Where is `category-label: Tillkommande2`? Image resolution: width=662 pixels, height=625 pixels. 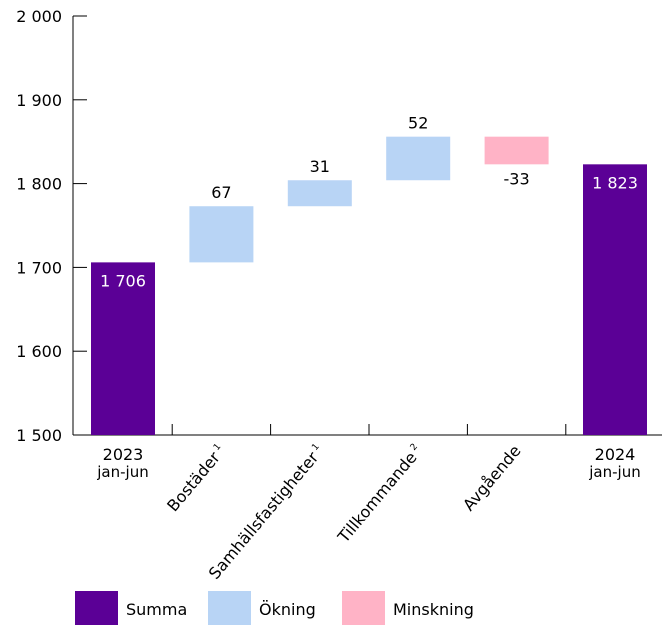
category-label: Tillkommande2 is located at coordinates (379, 494).